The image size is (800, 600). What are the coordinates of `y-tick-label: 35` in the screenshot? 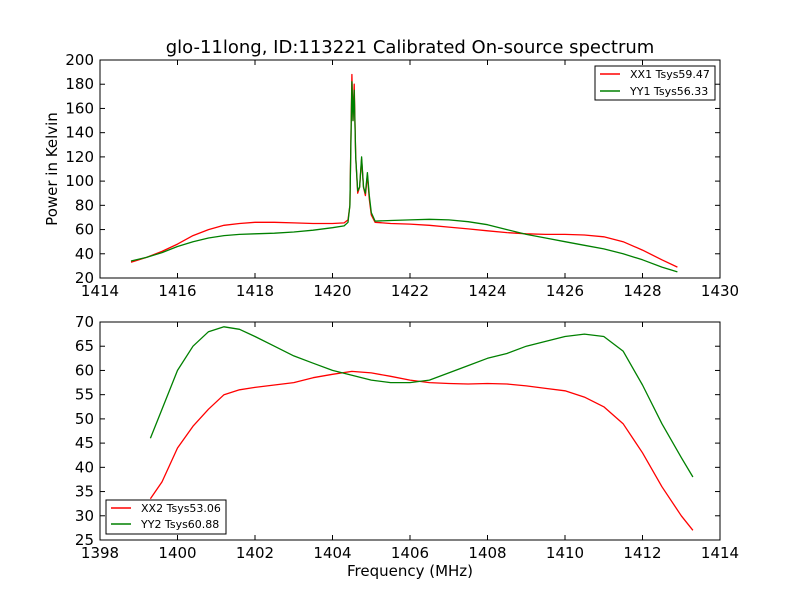 It's located at (84, 492).